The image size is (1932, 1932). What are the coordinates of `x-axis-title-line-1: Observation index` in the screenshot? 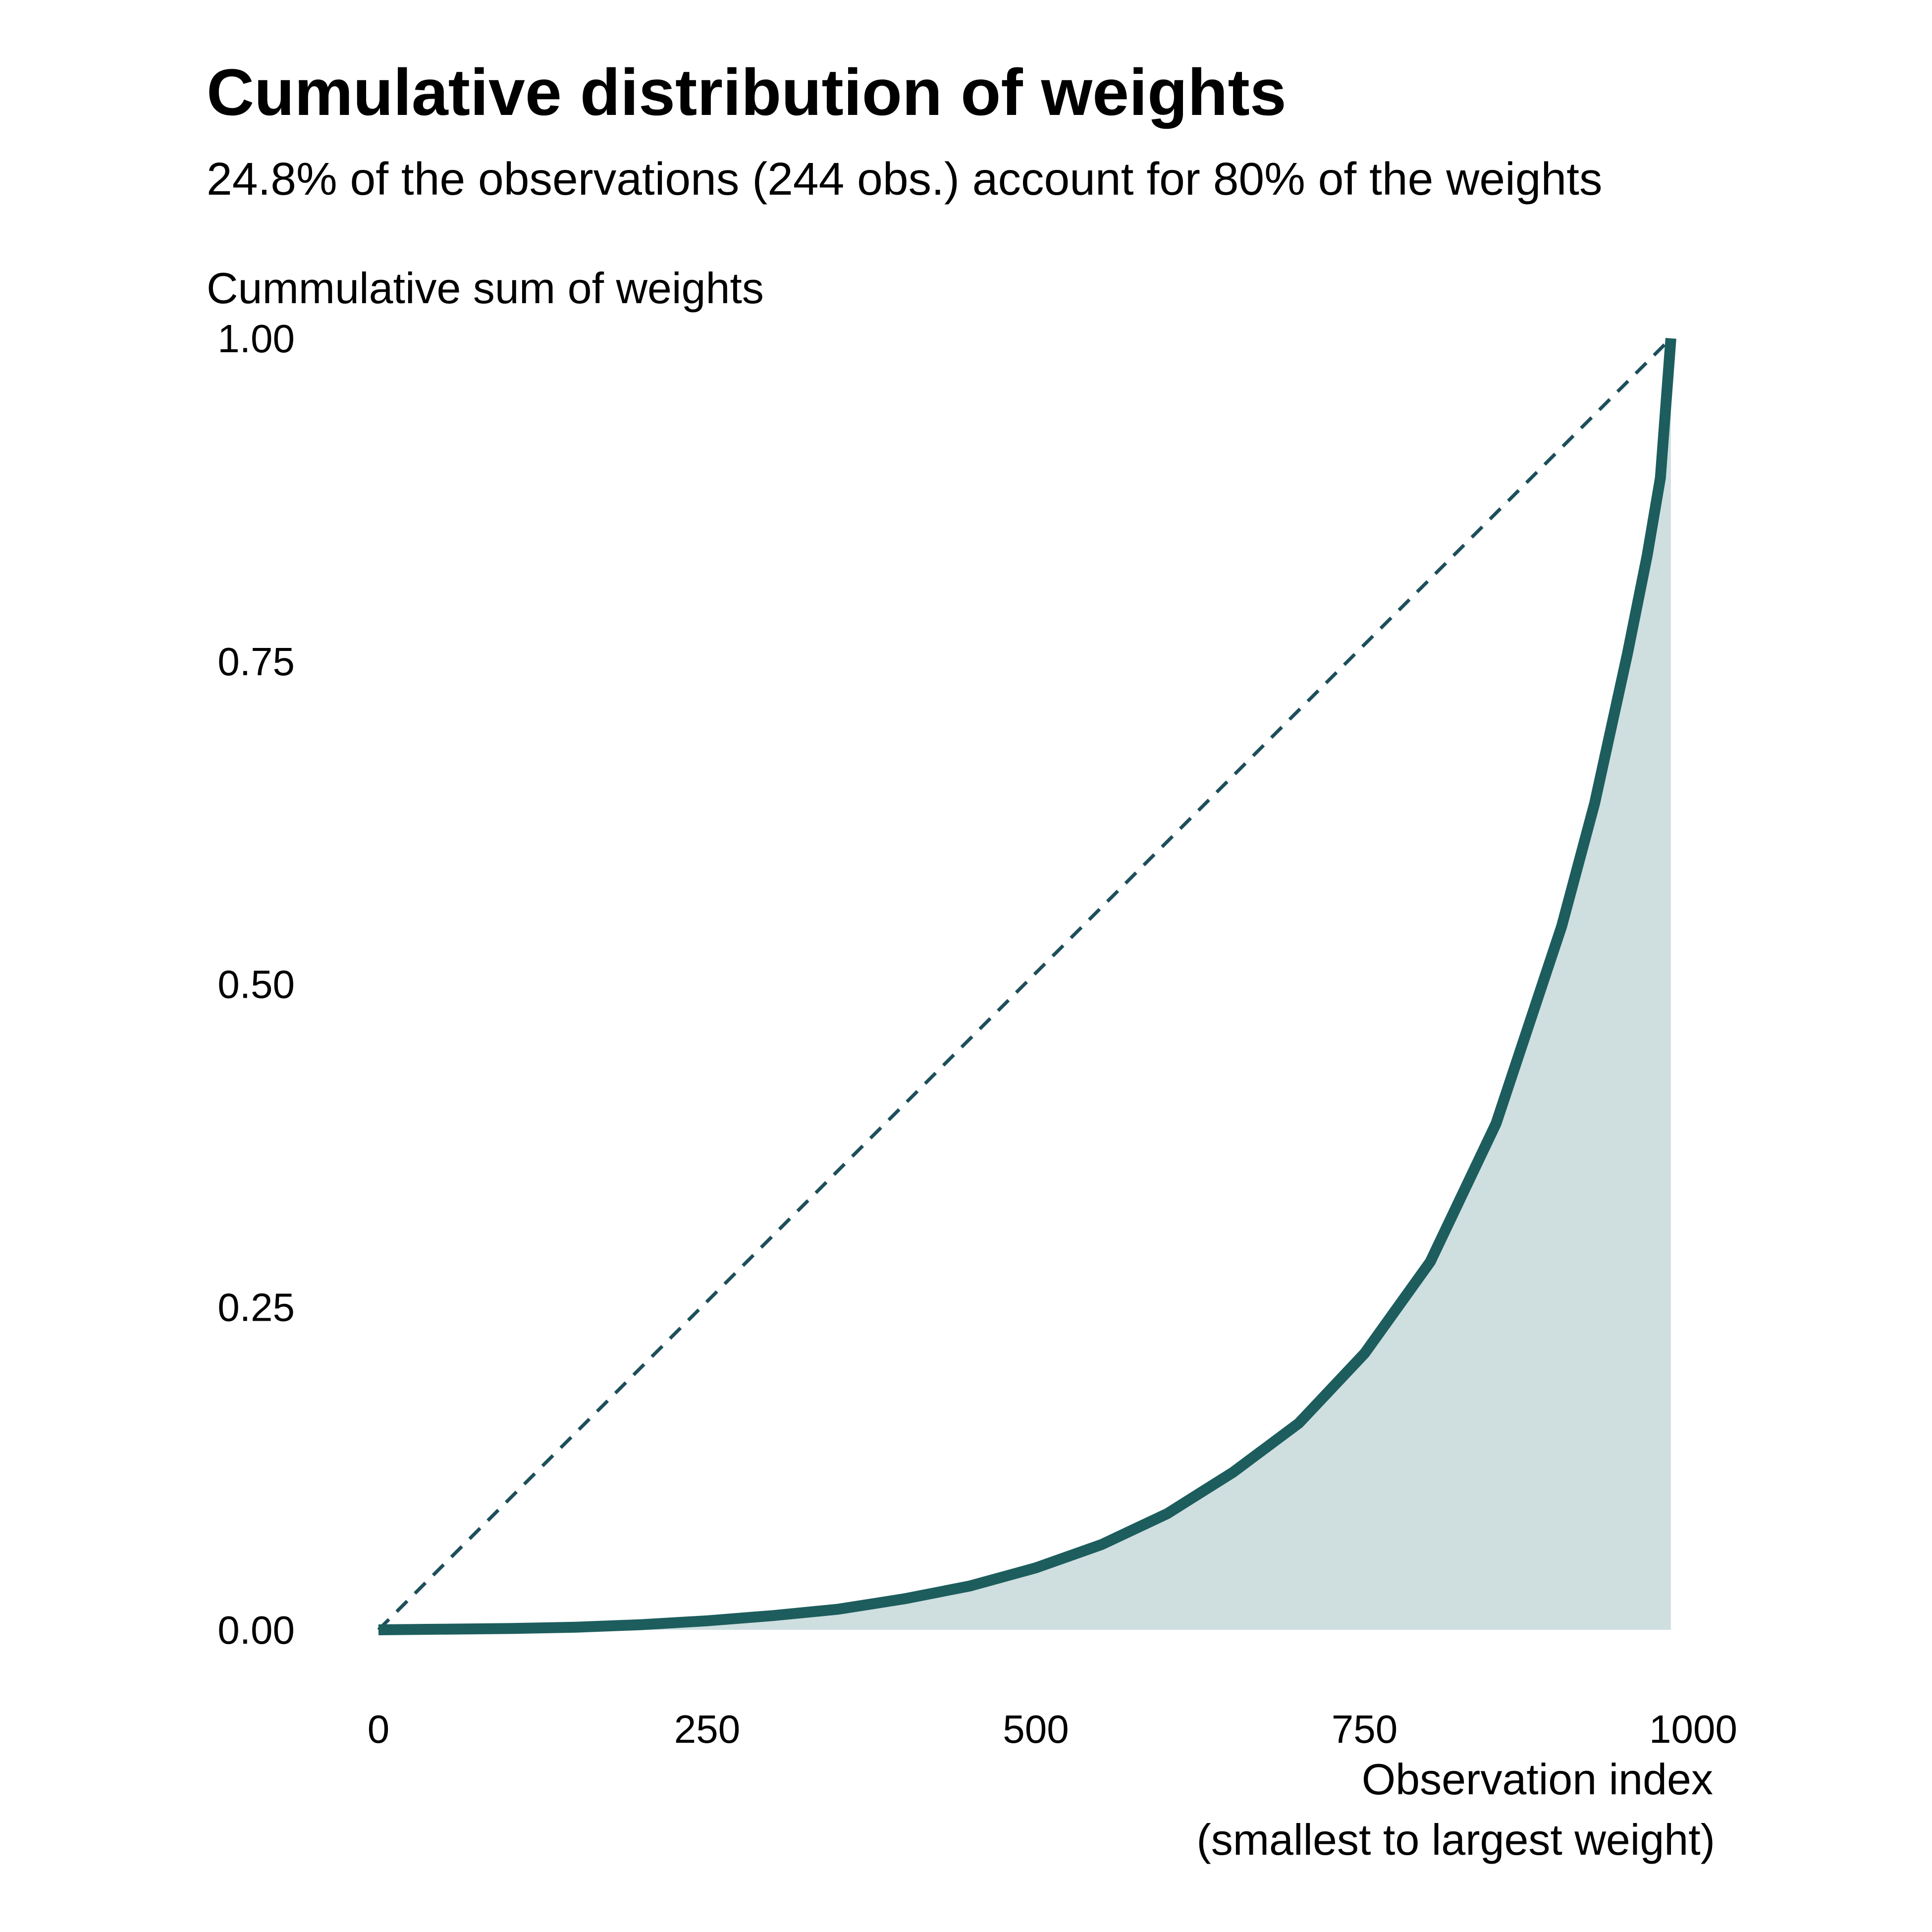 It's located at (1538, 1779).